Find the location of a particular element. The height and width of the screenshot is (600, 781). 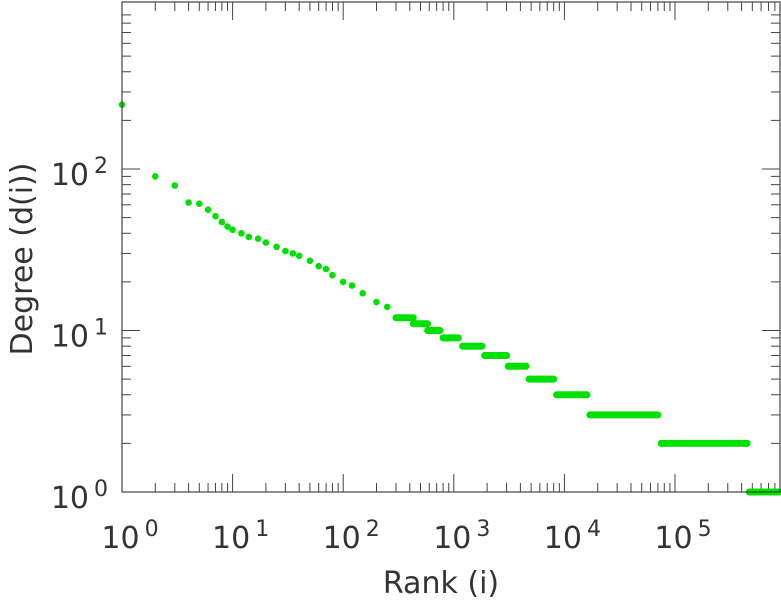

y-tick-label: 10 2 is located at coordinates (79, 173).